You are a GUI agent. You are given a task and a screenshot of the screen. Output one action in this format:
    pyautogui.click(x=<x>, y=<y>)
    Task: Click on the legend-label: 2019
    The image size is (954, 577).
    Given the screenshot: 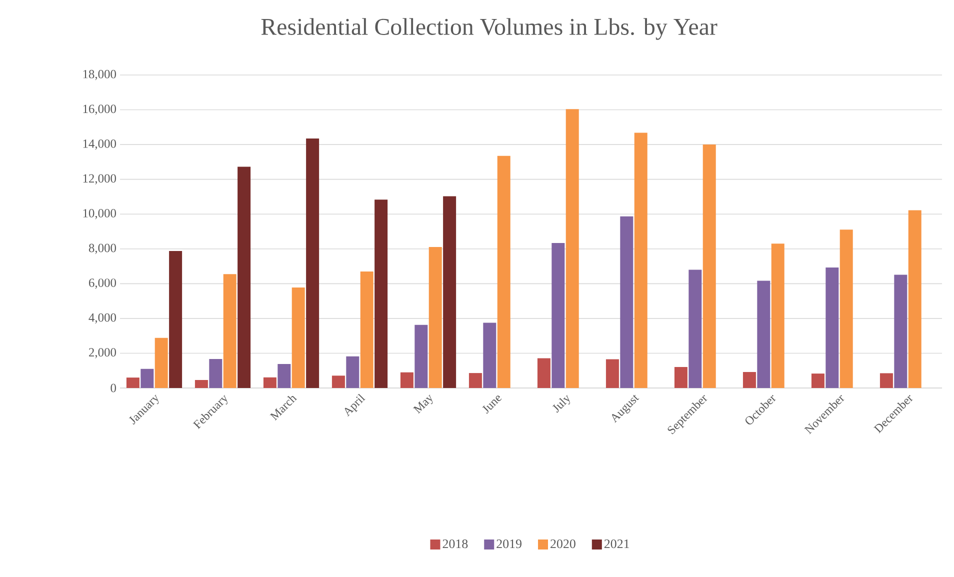 What is the action you would take?
    pyautogui.click(x=509, y=543)
    